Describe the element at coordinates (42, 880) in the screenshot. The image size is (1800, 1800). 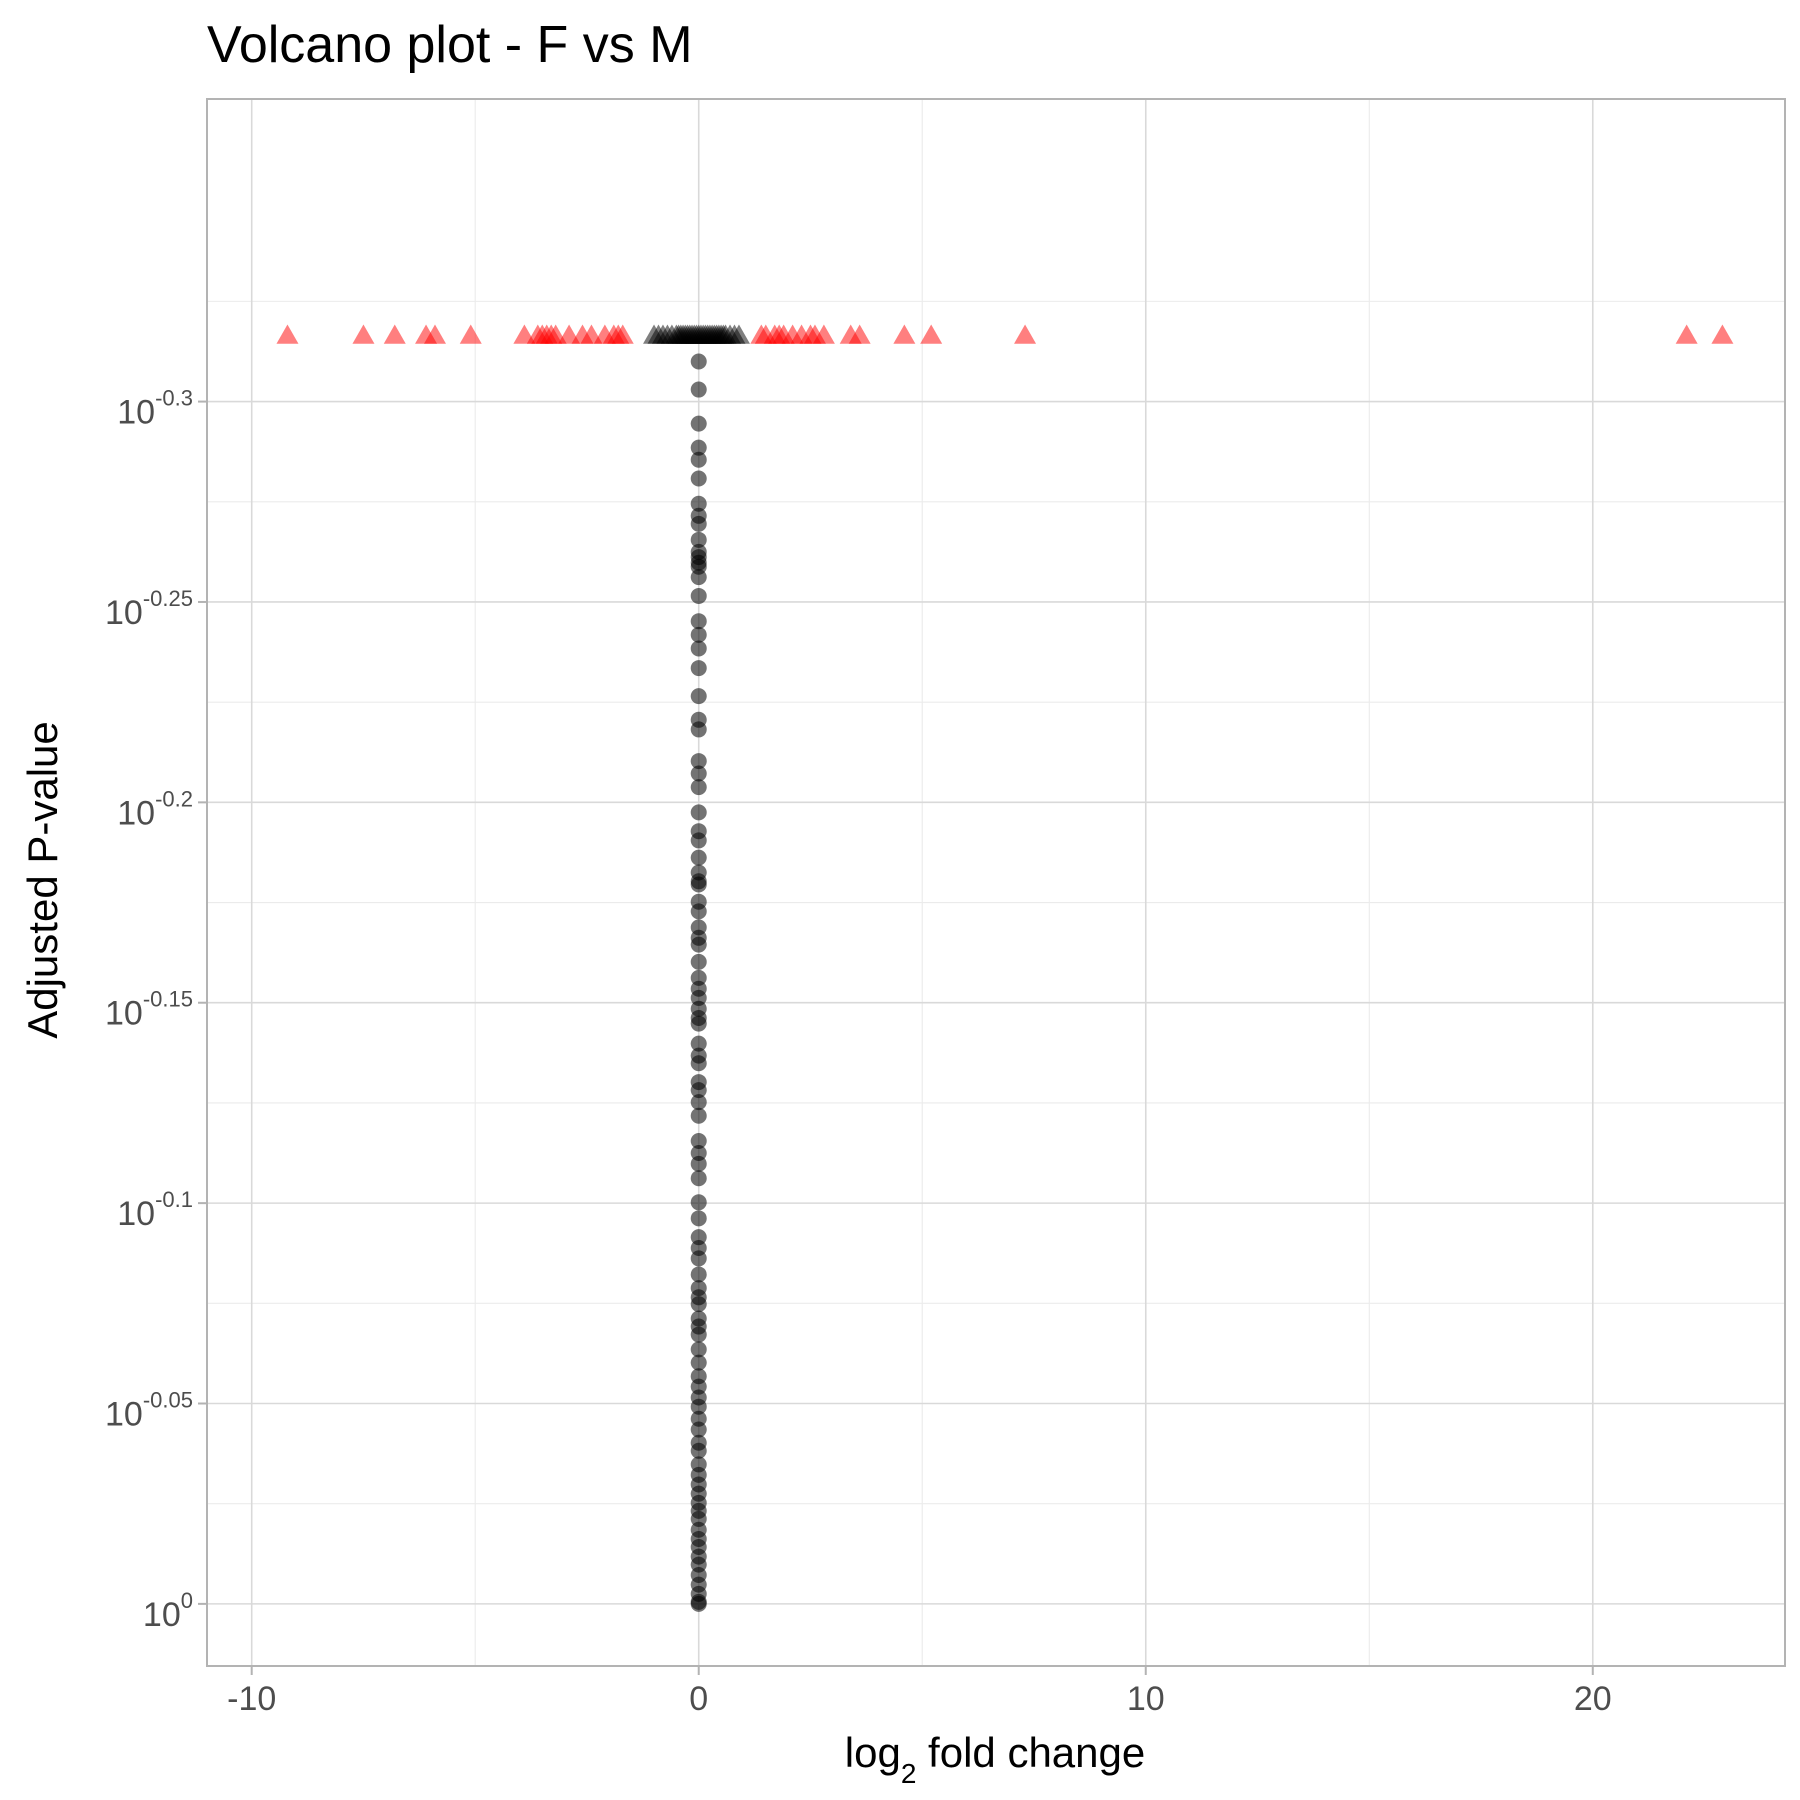
I see `y-axis-title: Adjusted P-value` at that location.